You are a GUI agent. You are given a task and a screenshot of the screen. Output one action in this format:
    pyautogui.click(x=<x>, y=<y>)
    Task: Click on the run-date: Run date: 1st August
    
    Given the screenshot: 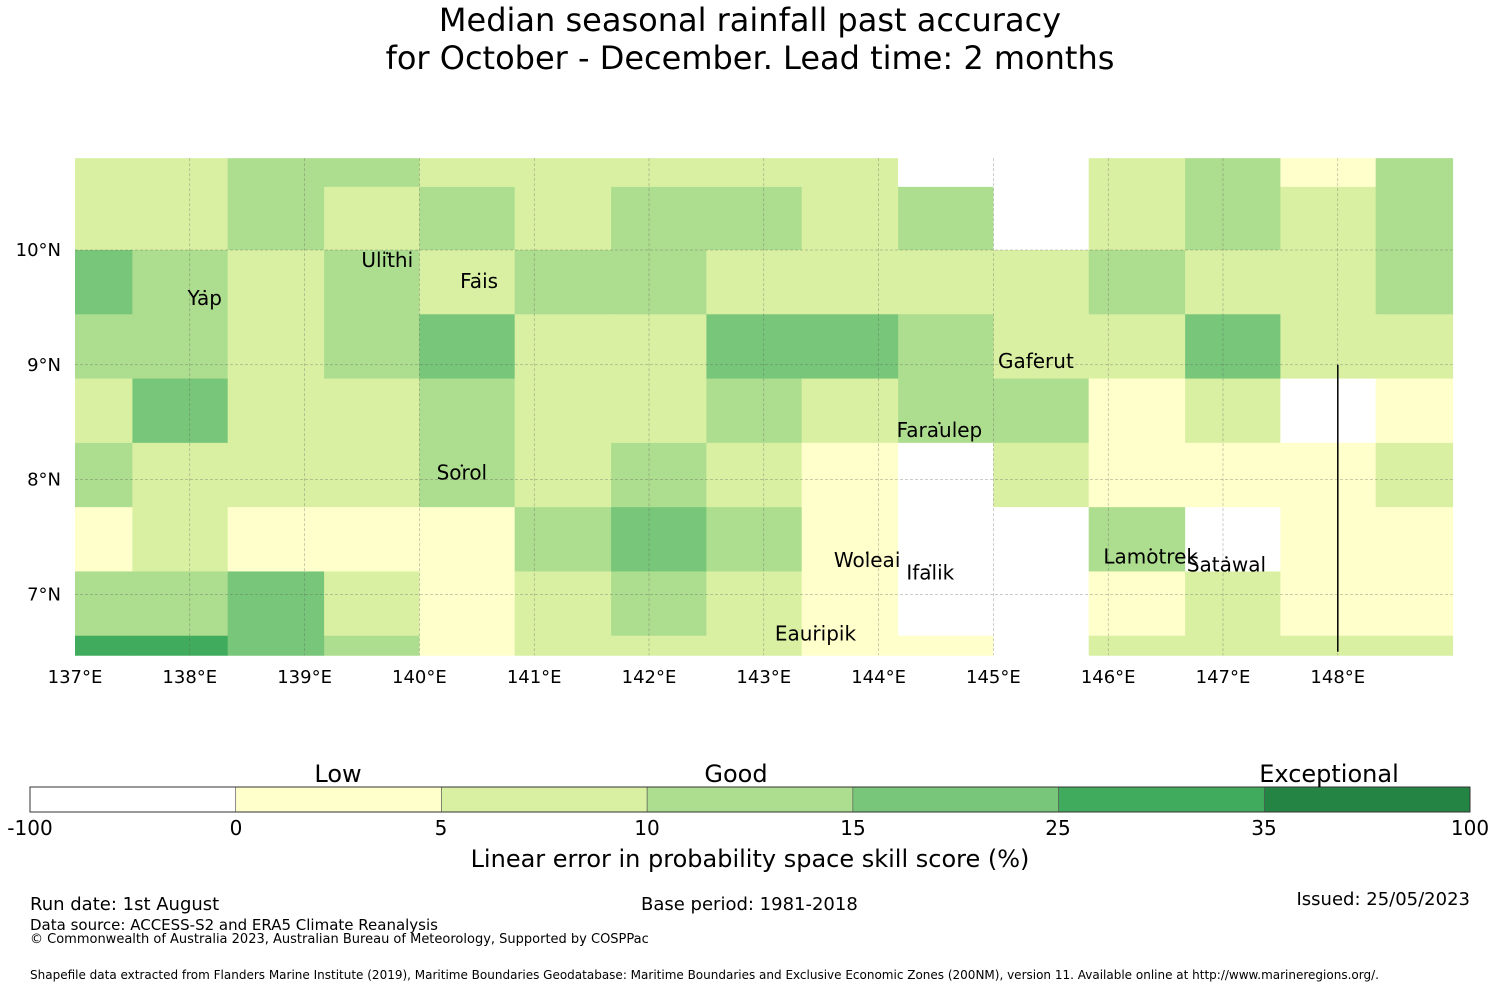 What is the action you would take?
    pyautogui.click(x=125, y=904)
    